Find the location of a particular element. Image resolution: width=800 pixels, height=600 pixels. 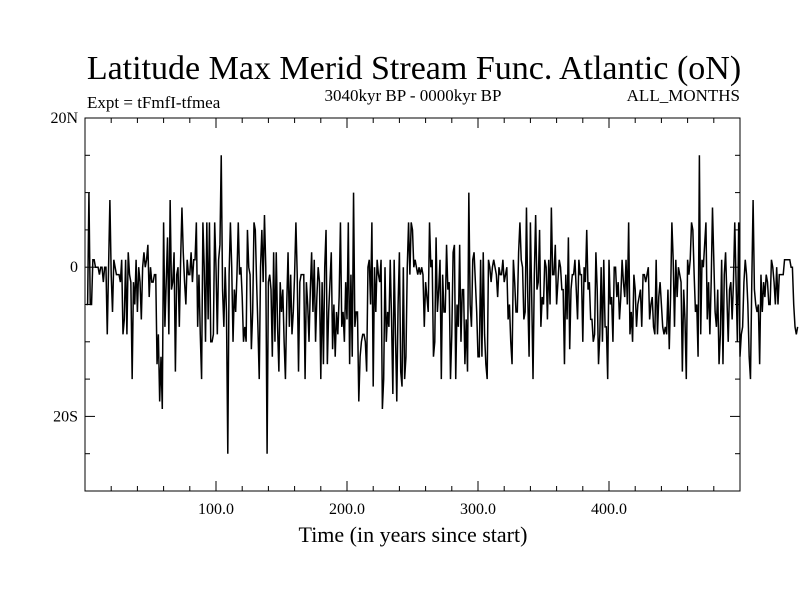

x-tick-label: 400.0 is located at coordinates (609, 509).